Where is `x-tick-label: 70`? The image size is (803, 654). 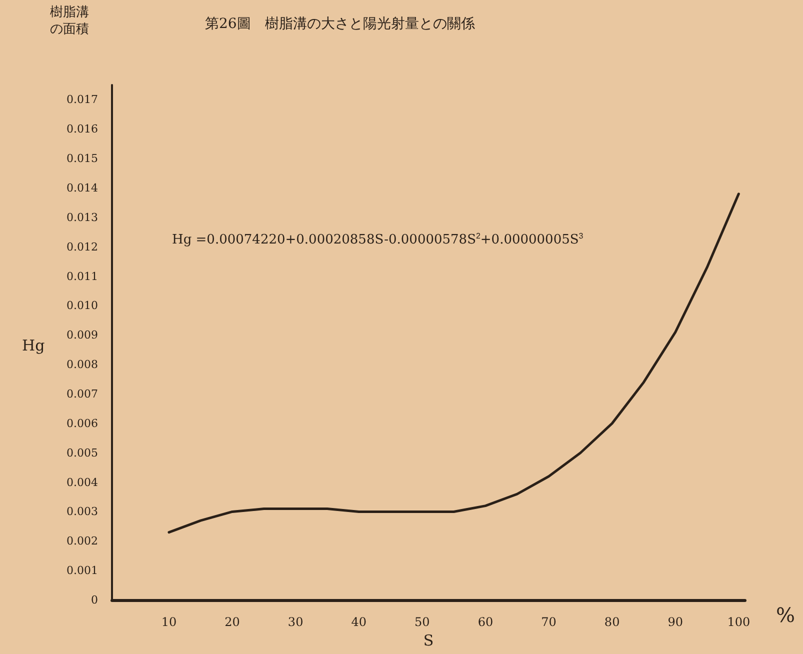
x-tick-label: 70 is located at coordinates (548, 622).